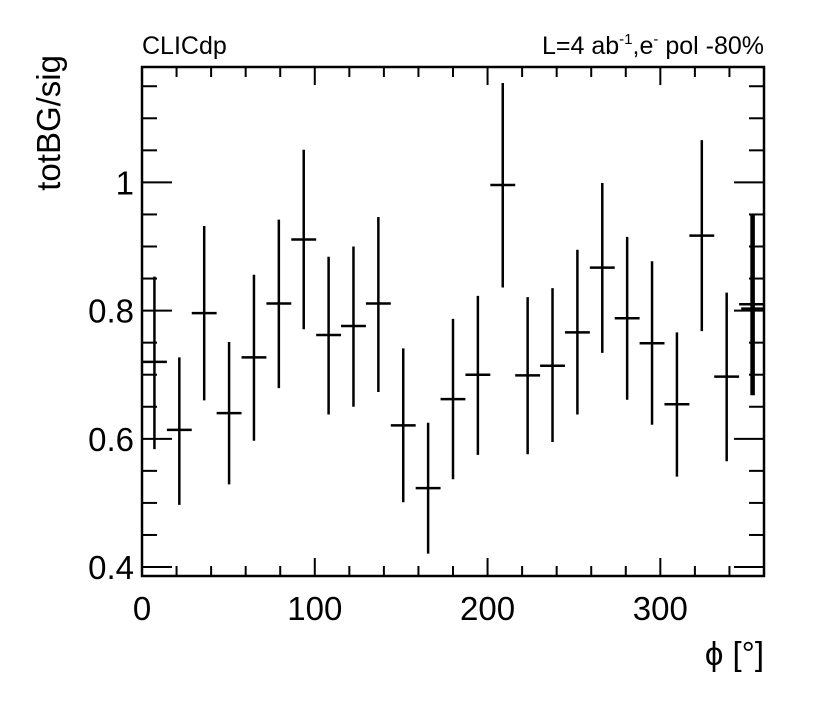 The image size is (830, 708). What do you see at coordinates (111, 439) in the screenshot?
I see `y-tick-label: 0.6` at bounding box center [111, 439].